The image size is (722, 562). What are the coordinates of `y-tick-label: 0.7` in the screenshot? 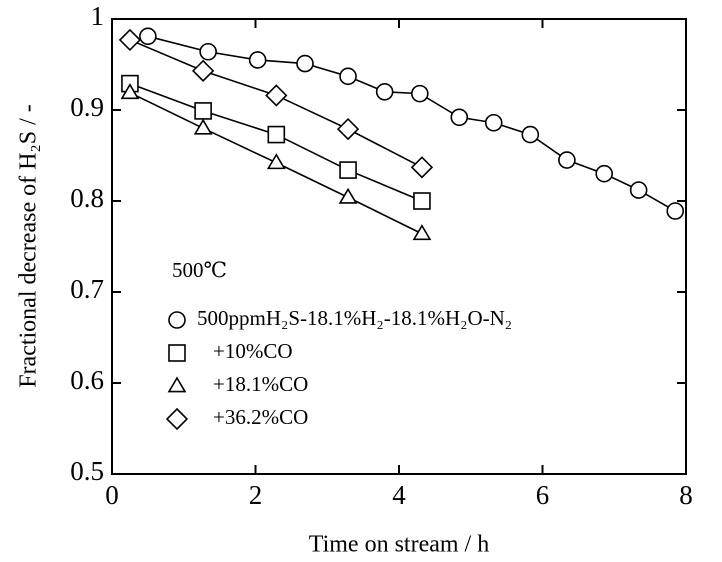 It's located at (87, 289).